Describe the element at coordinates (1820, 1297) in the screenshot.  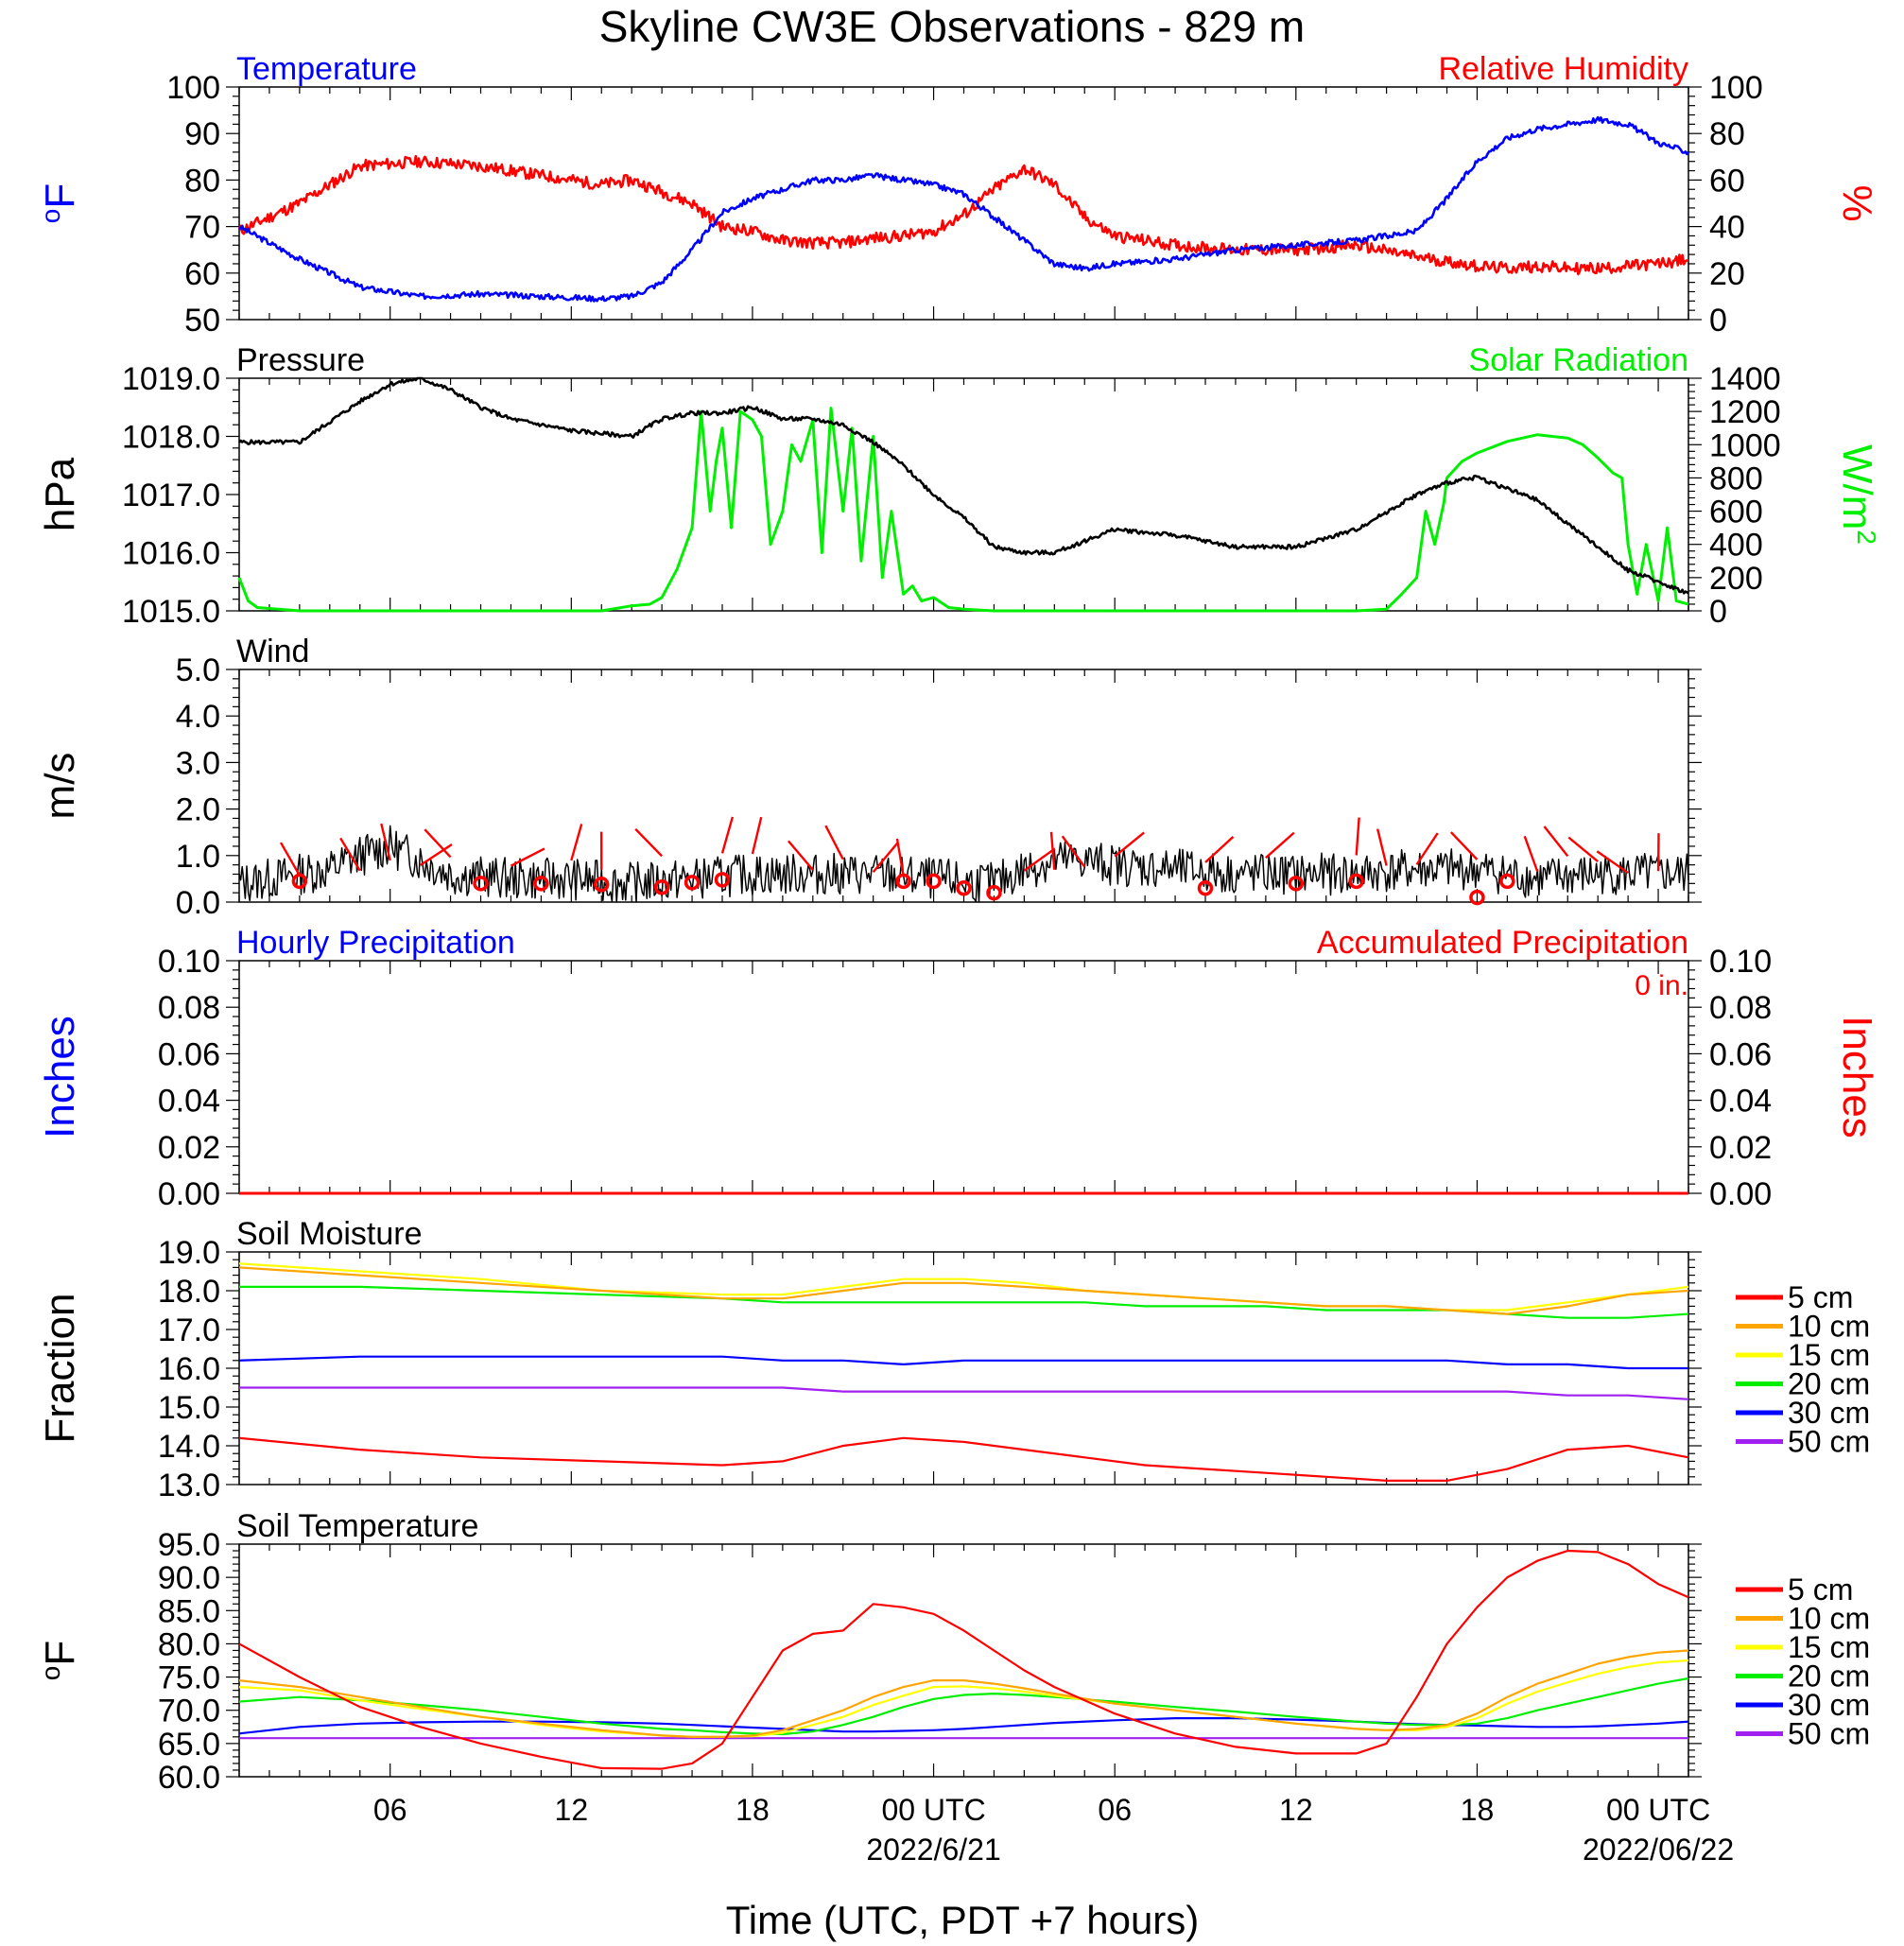
I see `soil-moisture-legend-label: 5 cm` at that location.